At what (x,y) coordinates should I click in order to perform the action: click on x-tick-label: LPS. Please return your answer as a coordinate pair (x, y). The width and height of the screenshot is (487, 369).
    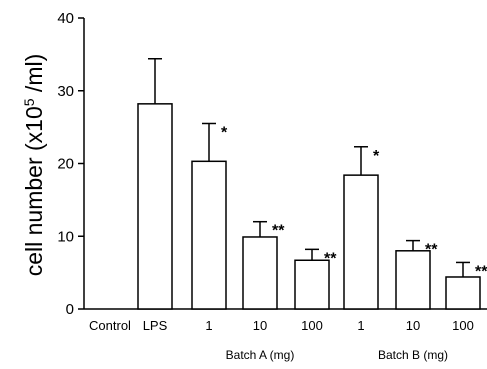
    Looking at the image, I should click on (155, 325).